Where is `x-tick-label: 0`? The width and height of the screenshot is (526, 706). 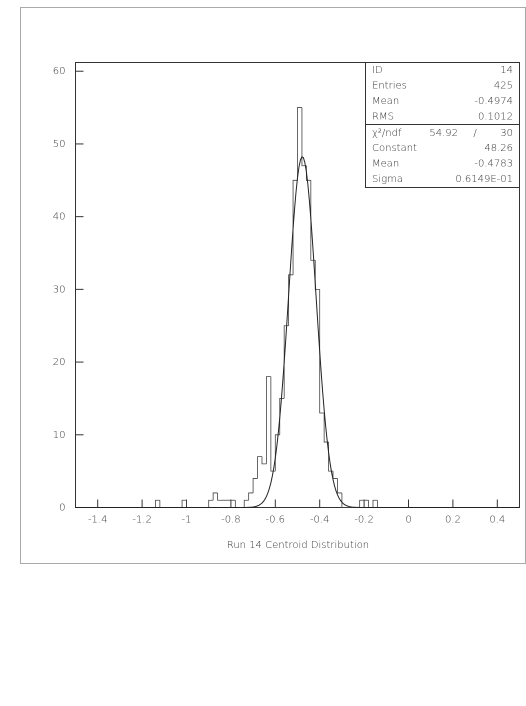
x-tick-label: 0 is located at coordinates (408, 520).